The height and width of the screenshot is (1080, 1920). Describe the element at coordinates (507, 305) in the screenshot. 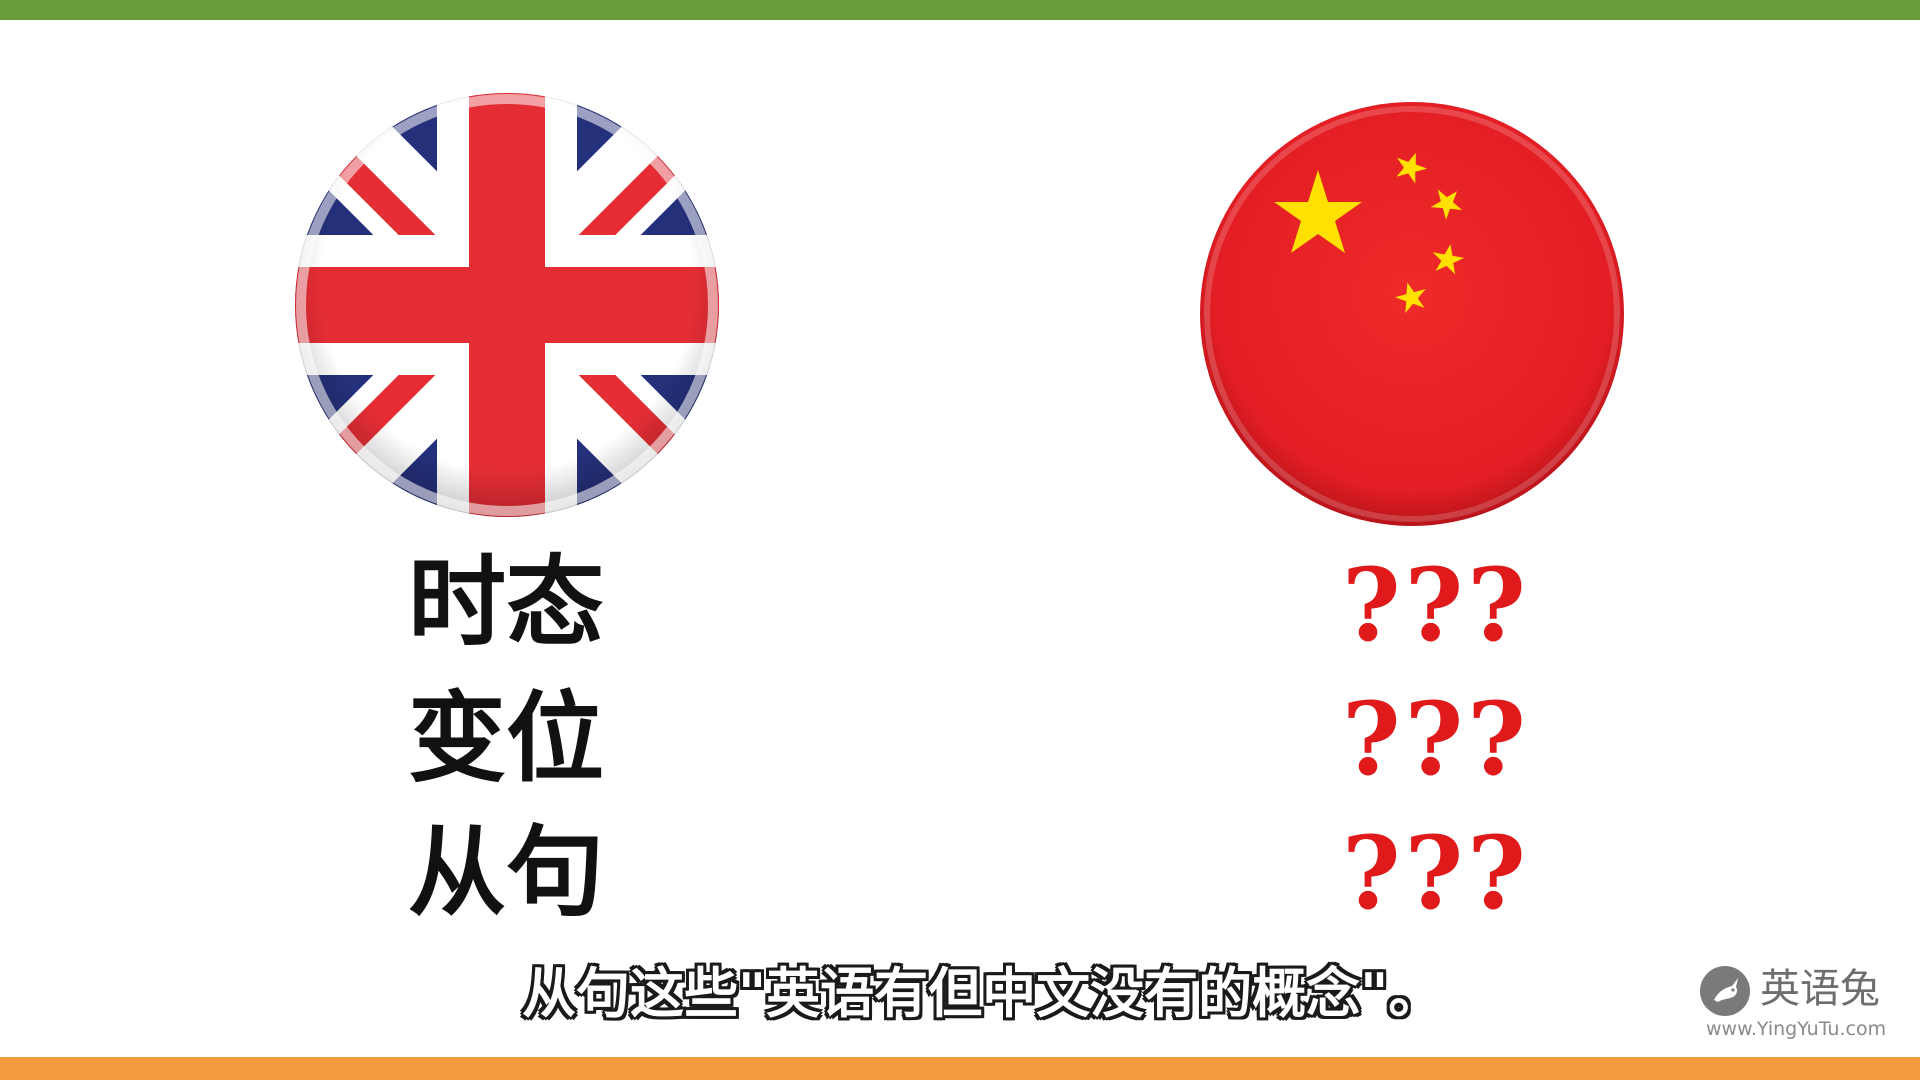

I see `uk-flag-icon` at that location.